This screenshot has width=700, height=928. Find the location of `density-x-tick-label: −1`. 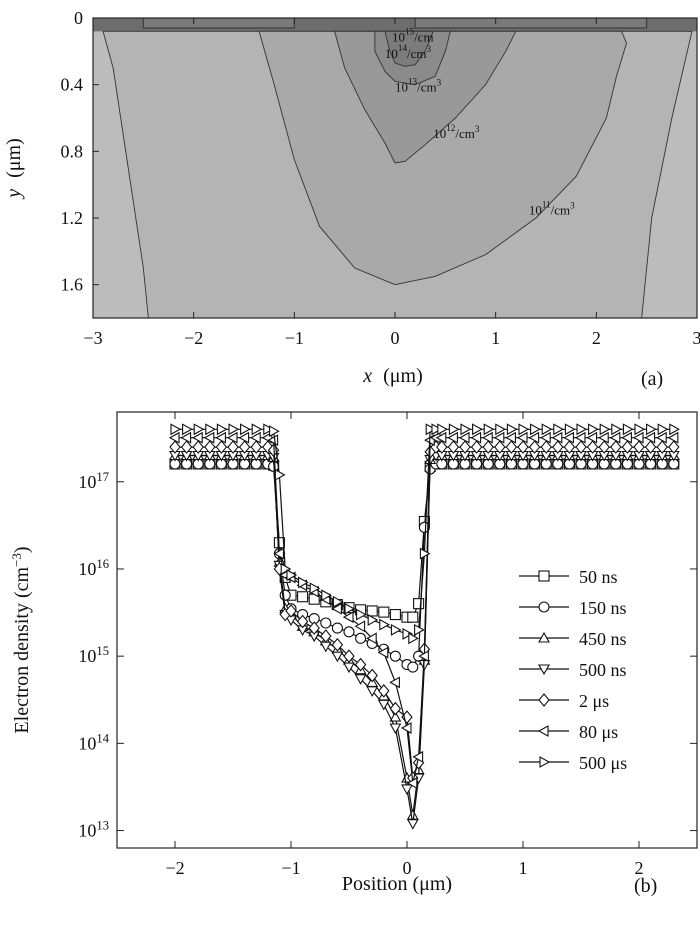

density-x-tick-label: −1 is located at coordinates (290, 868).